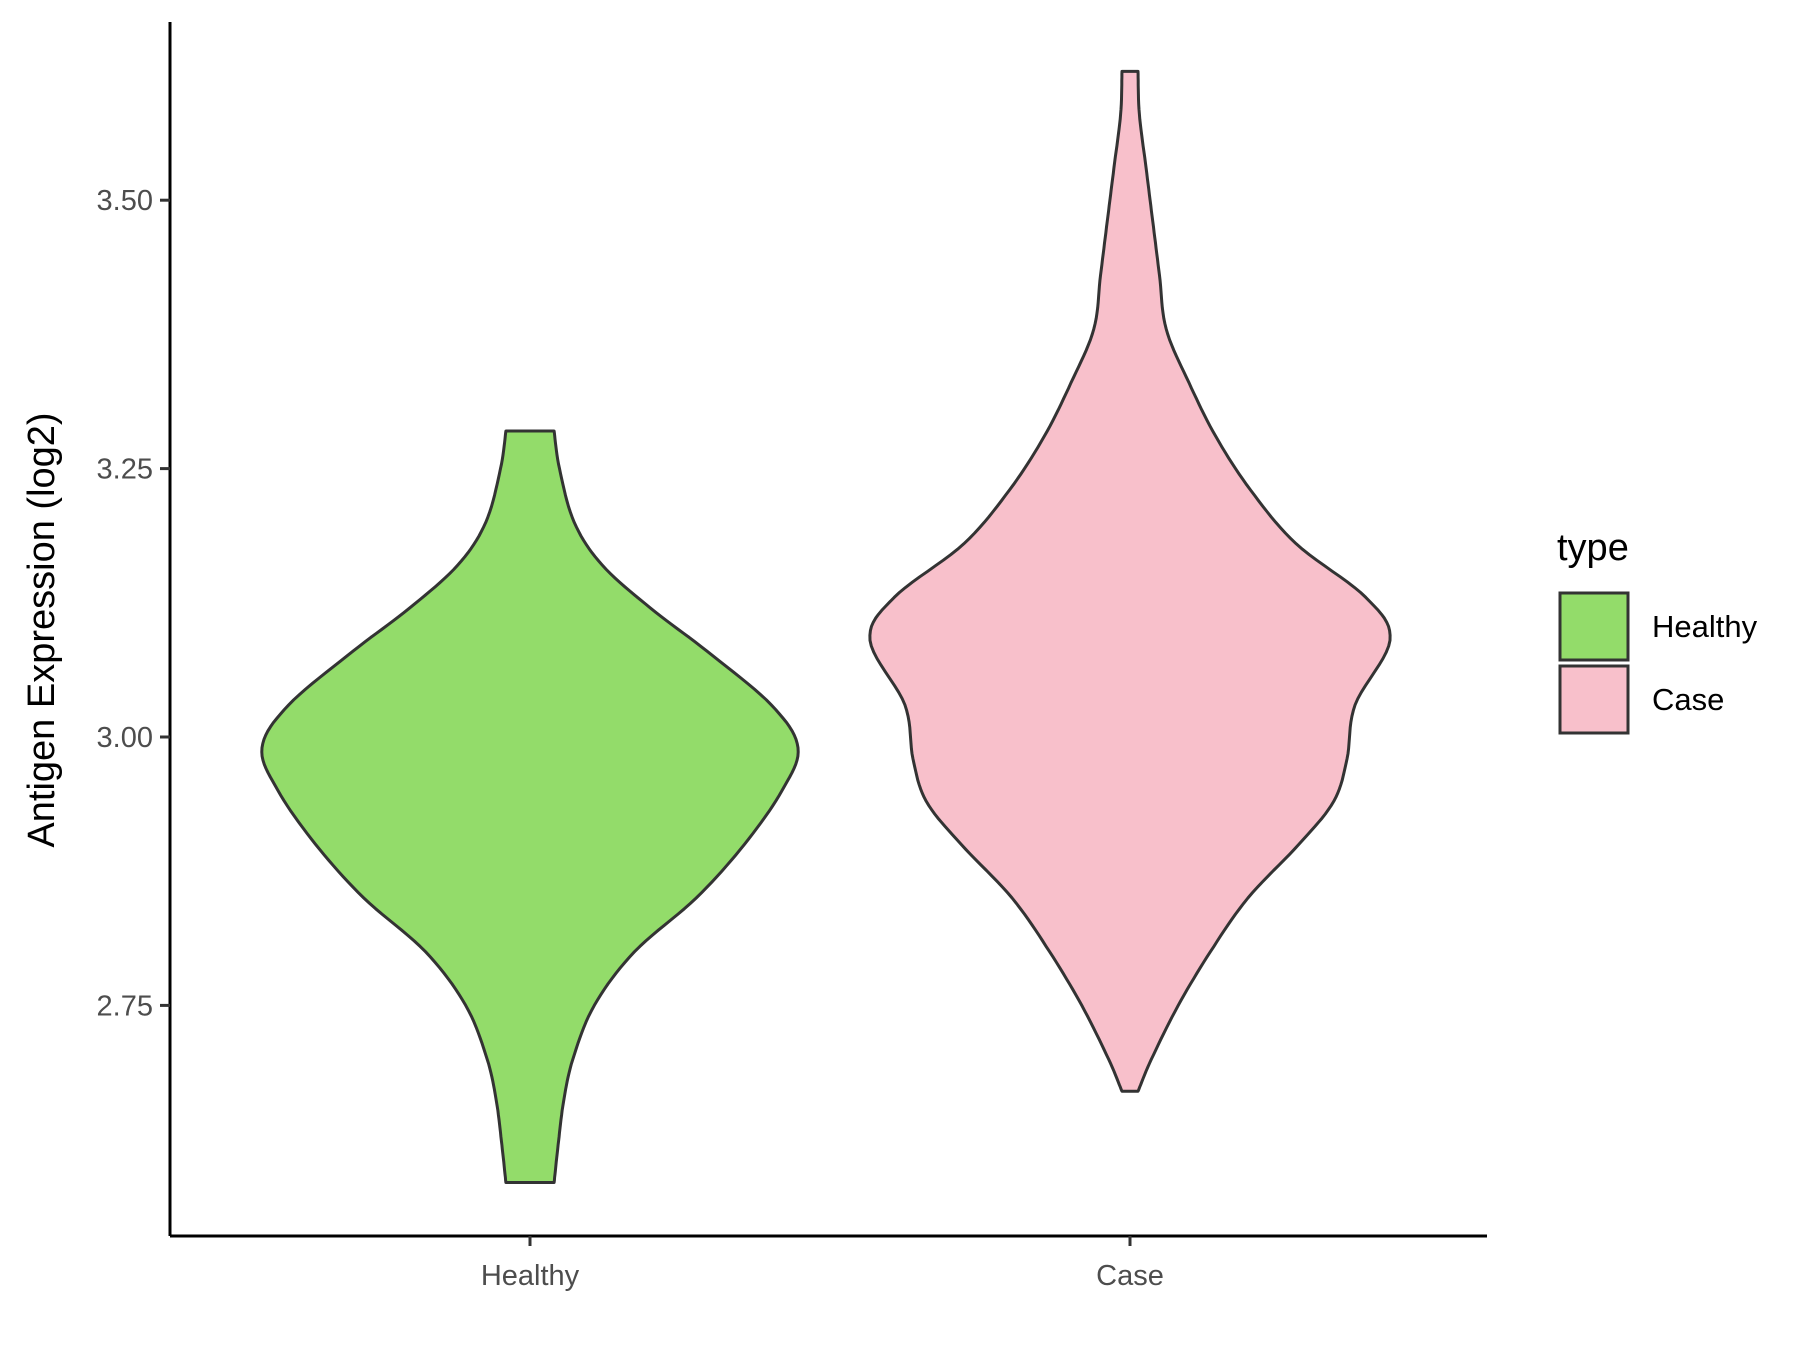 This screenshot has width=1800, height=1350. I want to click on legend: type Healthy Case, so click(1657, 631).